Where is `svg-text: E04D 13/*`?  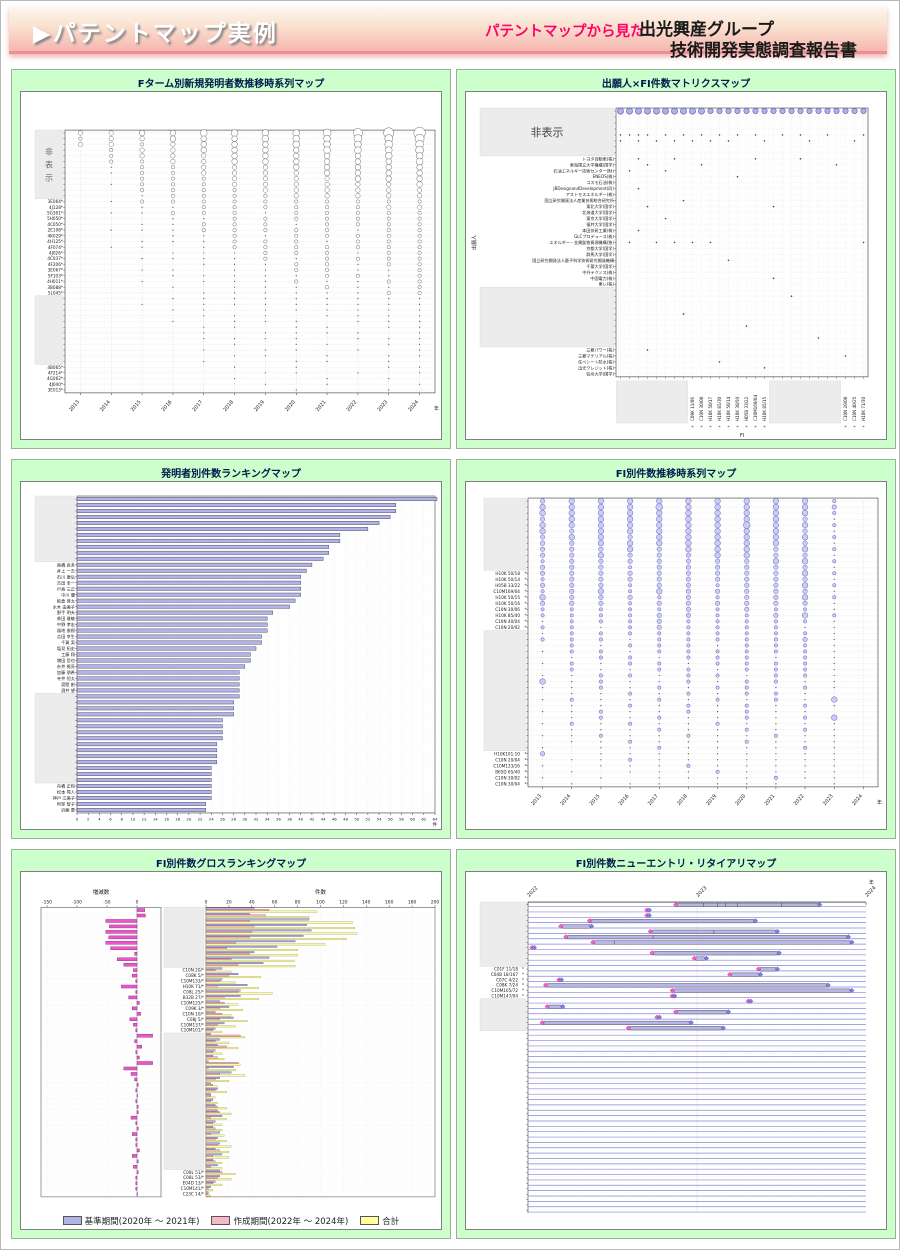
svg-text: E04D 13/* is located at coordinates (193, 1183).